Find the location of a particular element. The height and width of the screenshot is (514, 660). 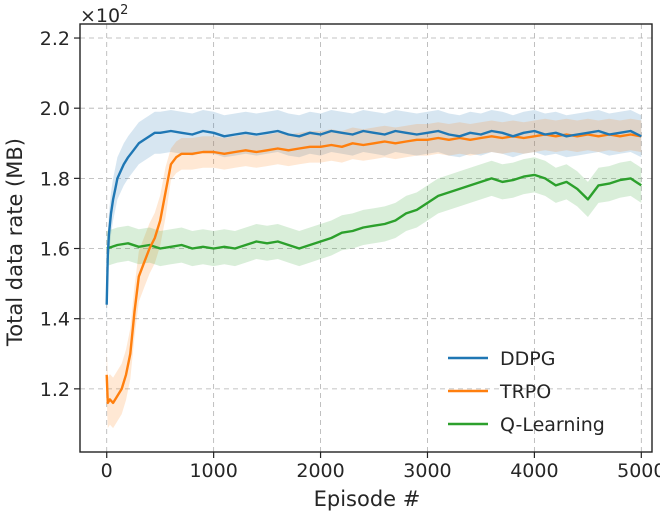

y-axis-label: Total data rate (MB) is located at coordinates (15, 242).